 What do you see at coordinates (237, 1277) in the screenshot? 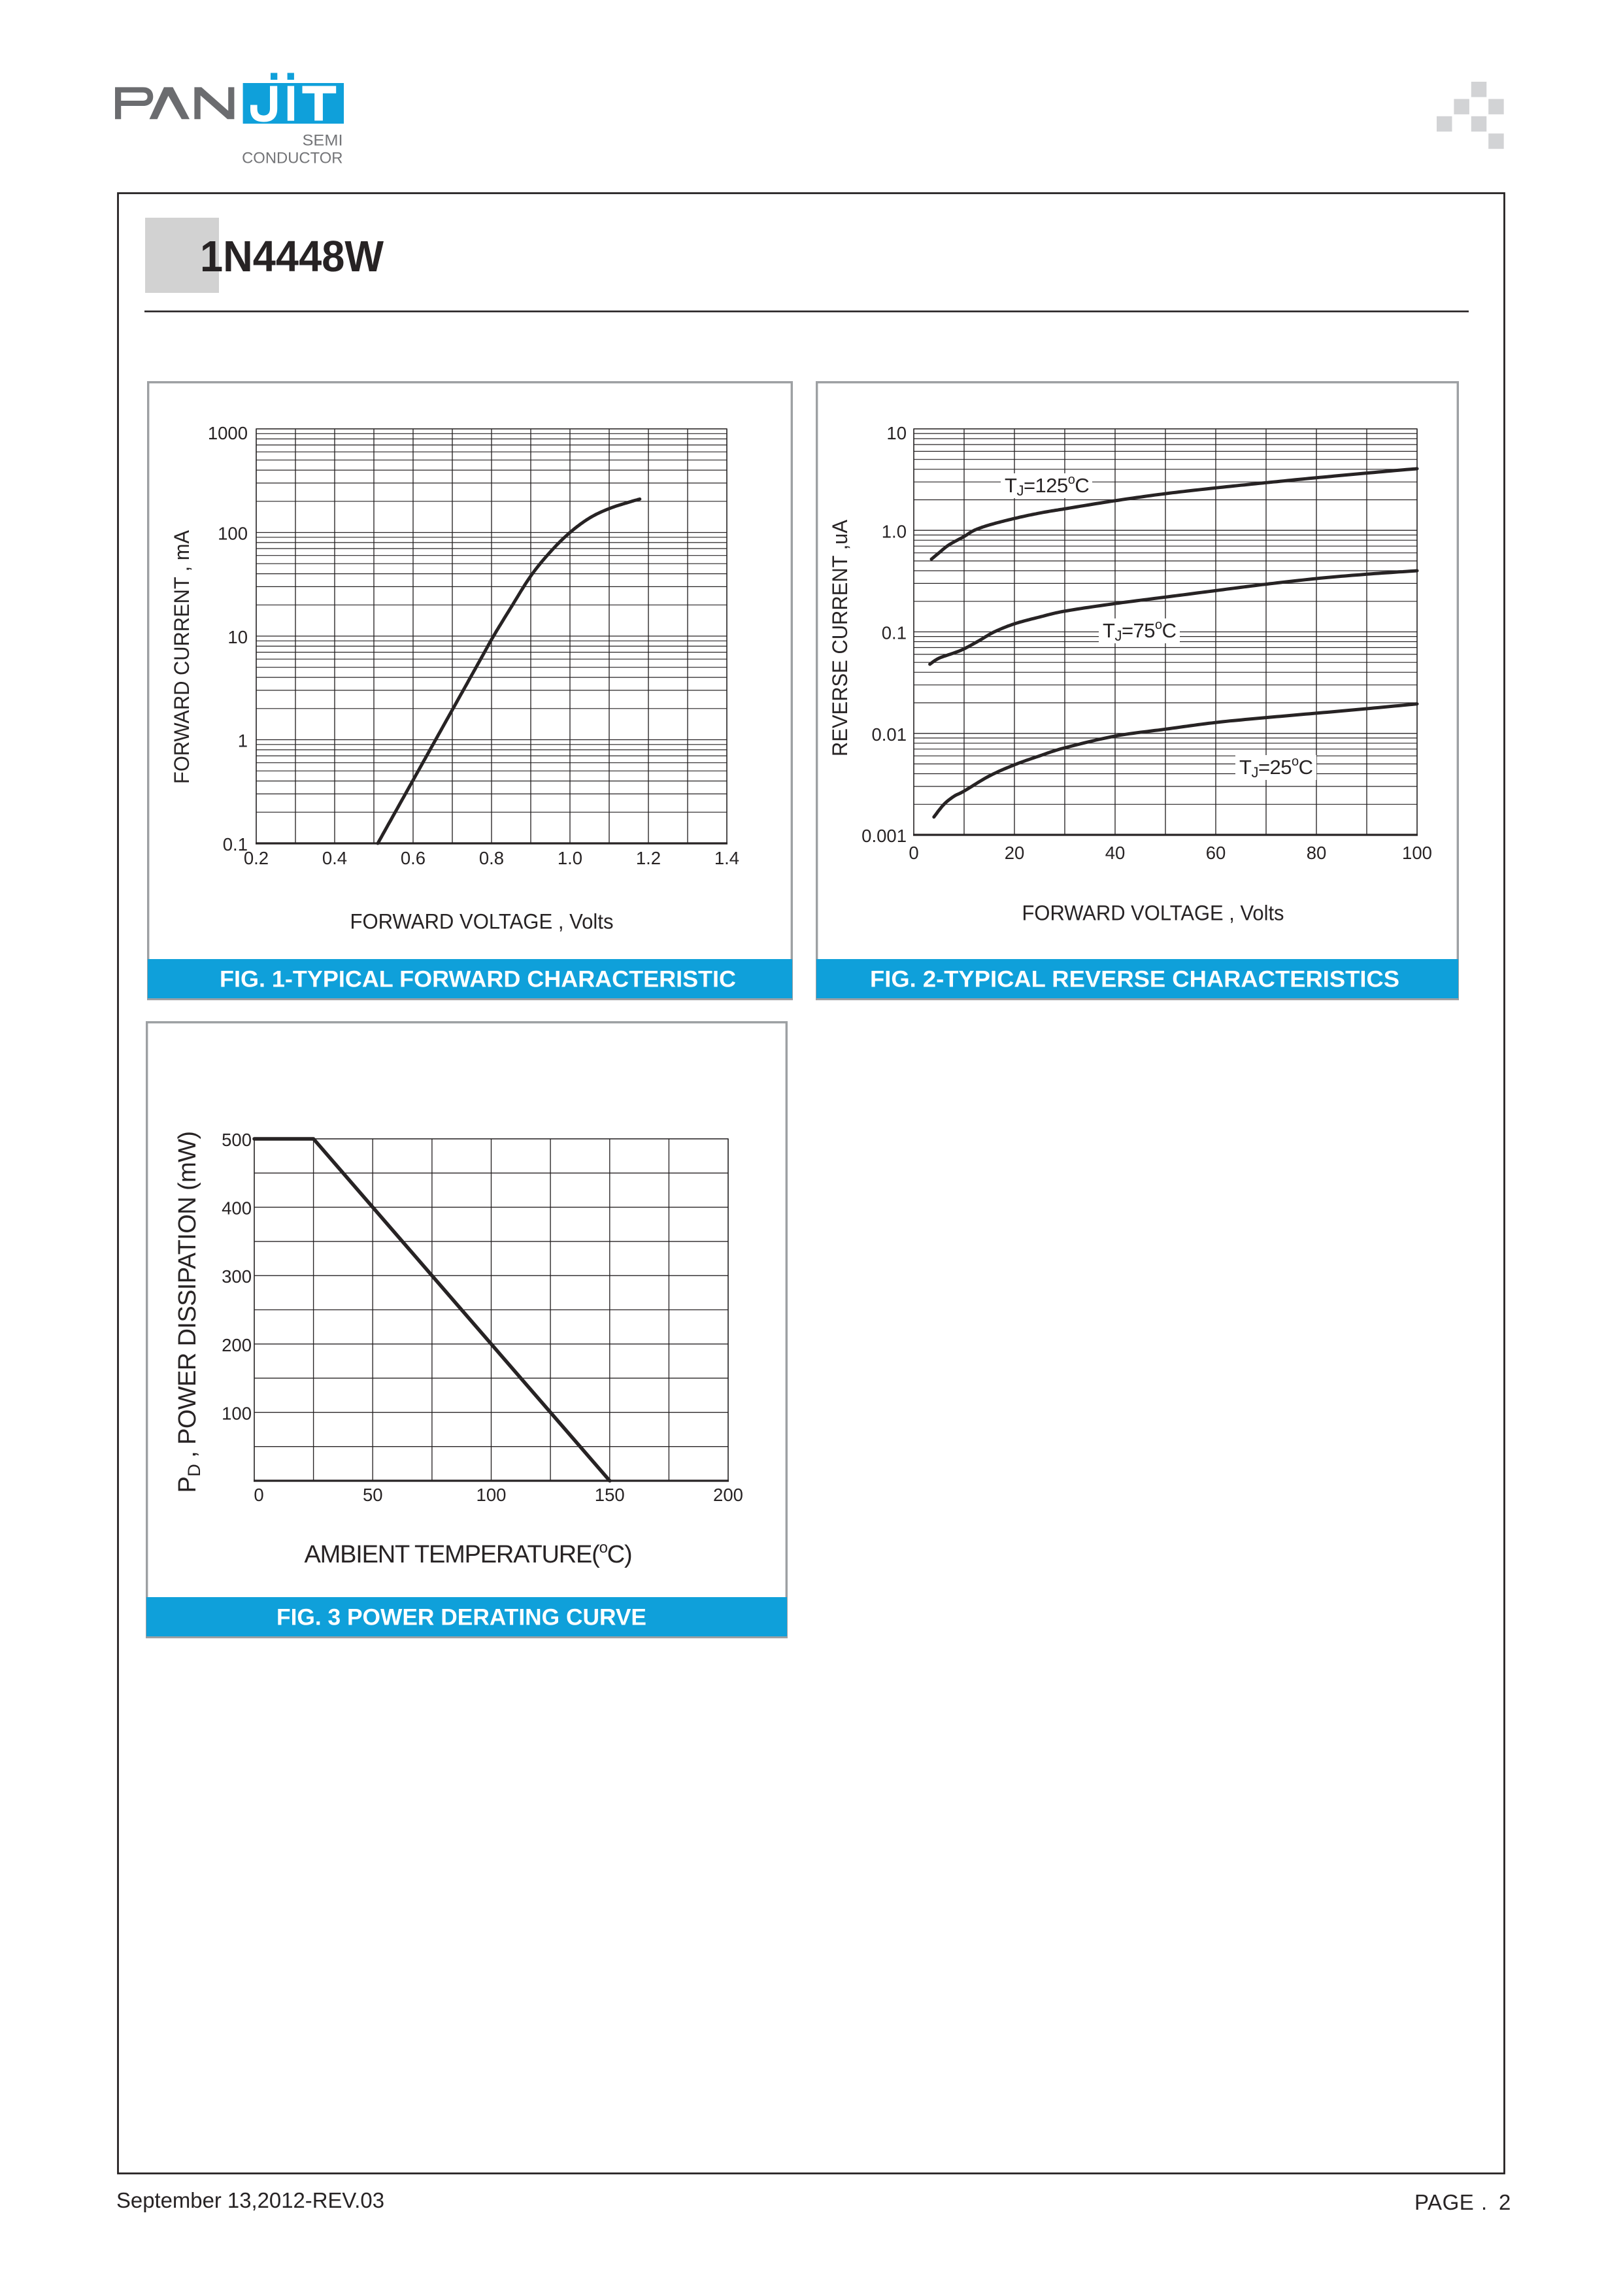
I see `svg-text: 300` at bounding box center [237, 1277].